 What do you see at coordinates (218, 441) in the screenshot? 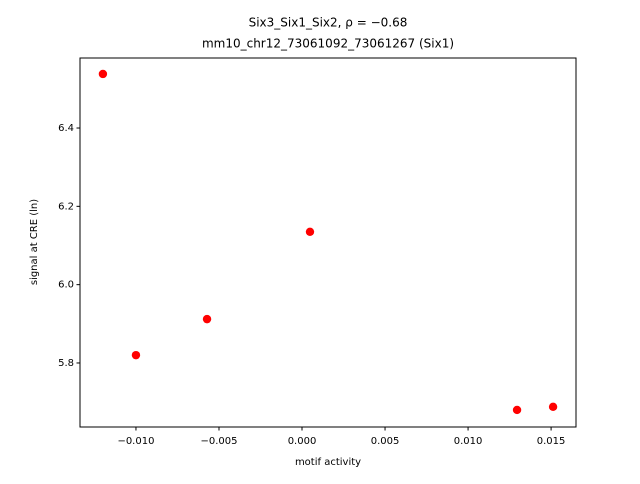
I see `x-tick-label: −0.005` at bounding box center [218, 441].